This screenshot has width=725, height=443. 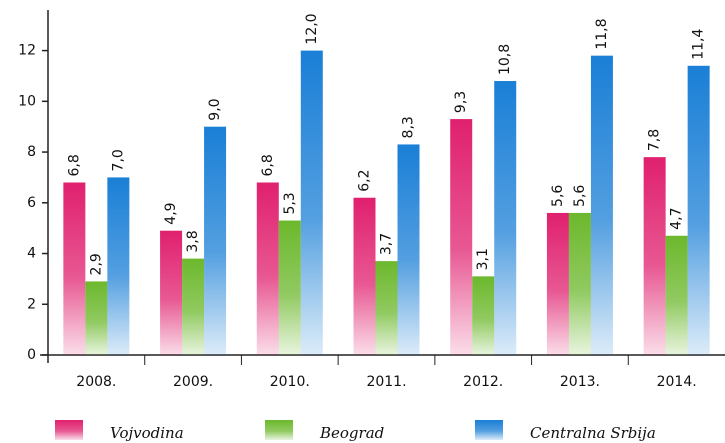 I want to click on value-label: 5,3, so click(x=290, y=203).